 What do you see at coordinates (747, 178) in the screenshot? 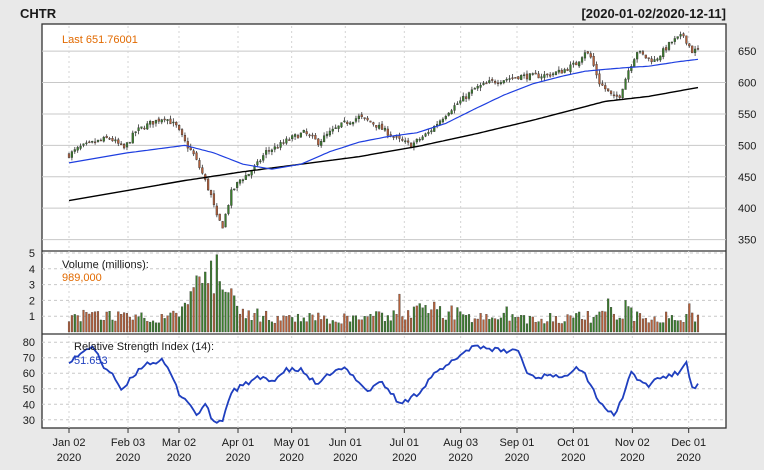
I see `price-tick-label: 450` at bounding box center [747, 178].